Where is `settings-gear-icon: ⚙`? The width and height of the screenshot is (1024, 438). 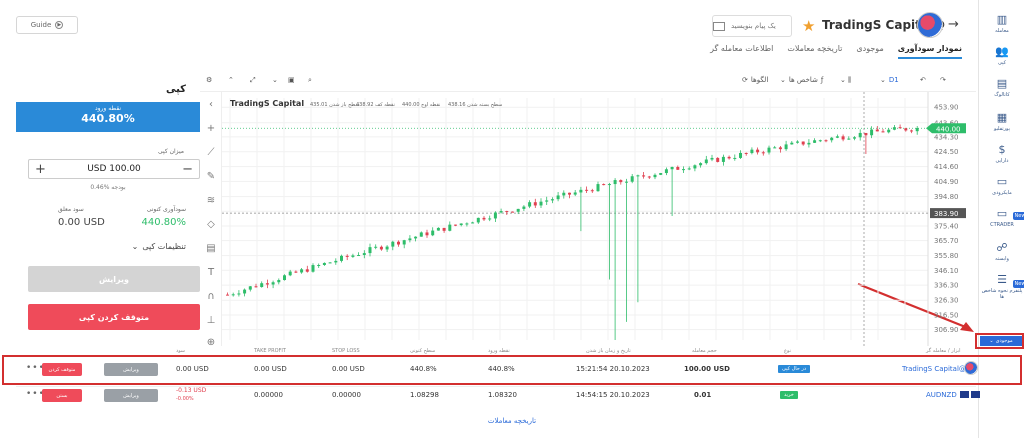
settings-gear-icon: ⚙ is located at coordinates (209, 80).